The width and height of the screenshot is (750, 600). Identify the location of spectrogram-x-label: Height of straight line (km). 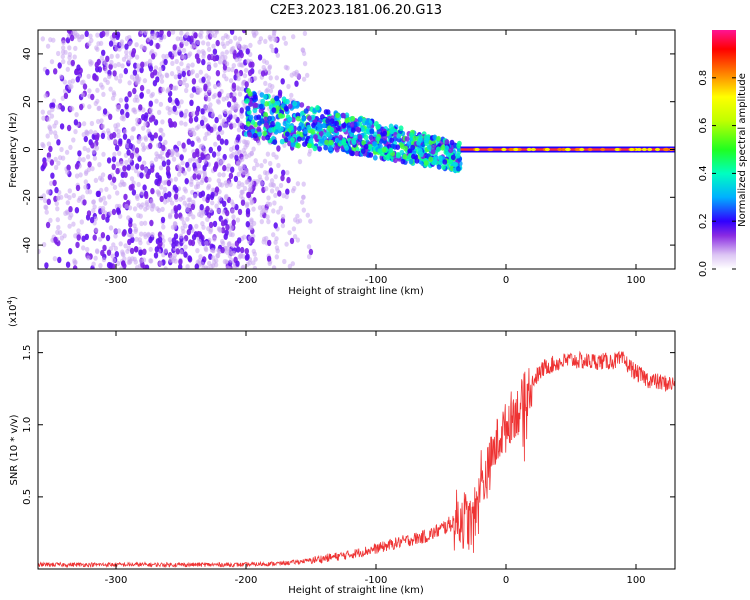
(356, 291).